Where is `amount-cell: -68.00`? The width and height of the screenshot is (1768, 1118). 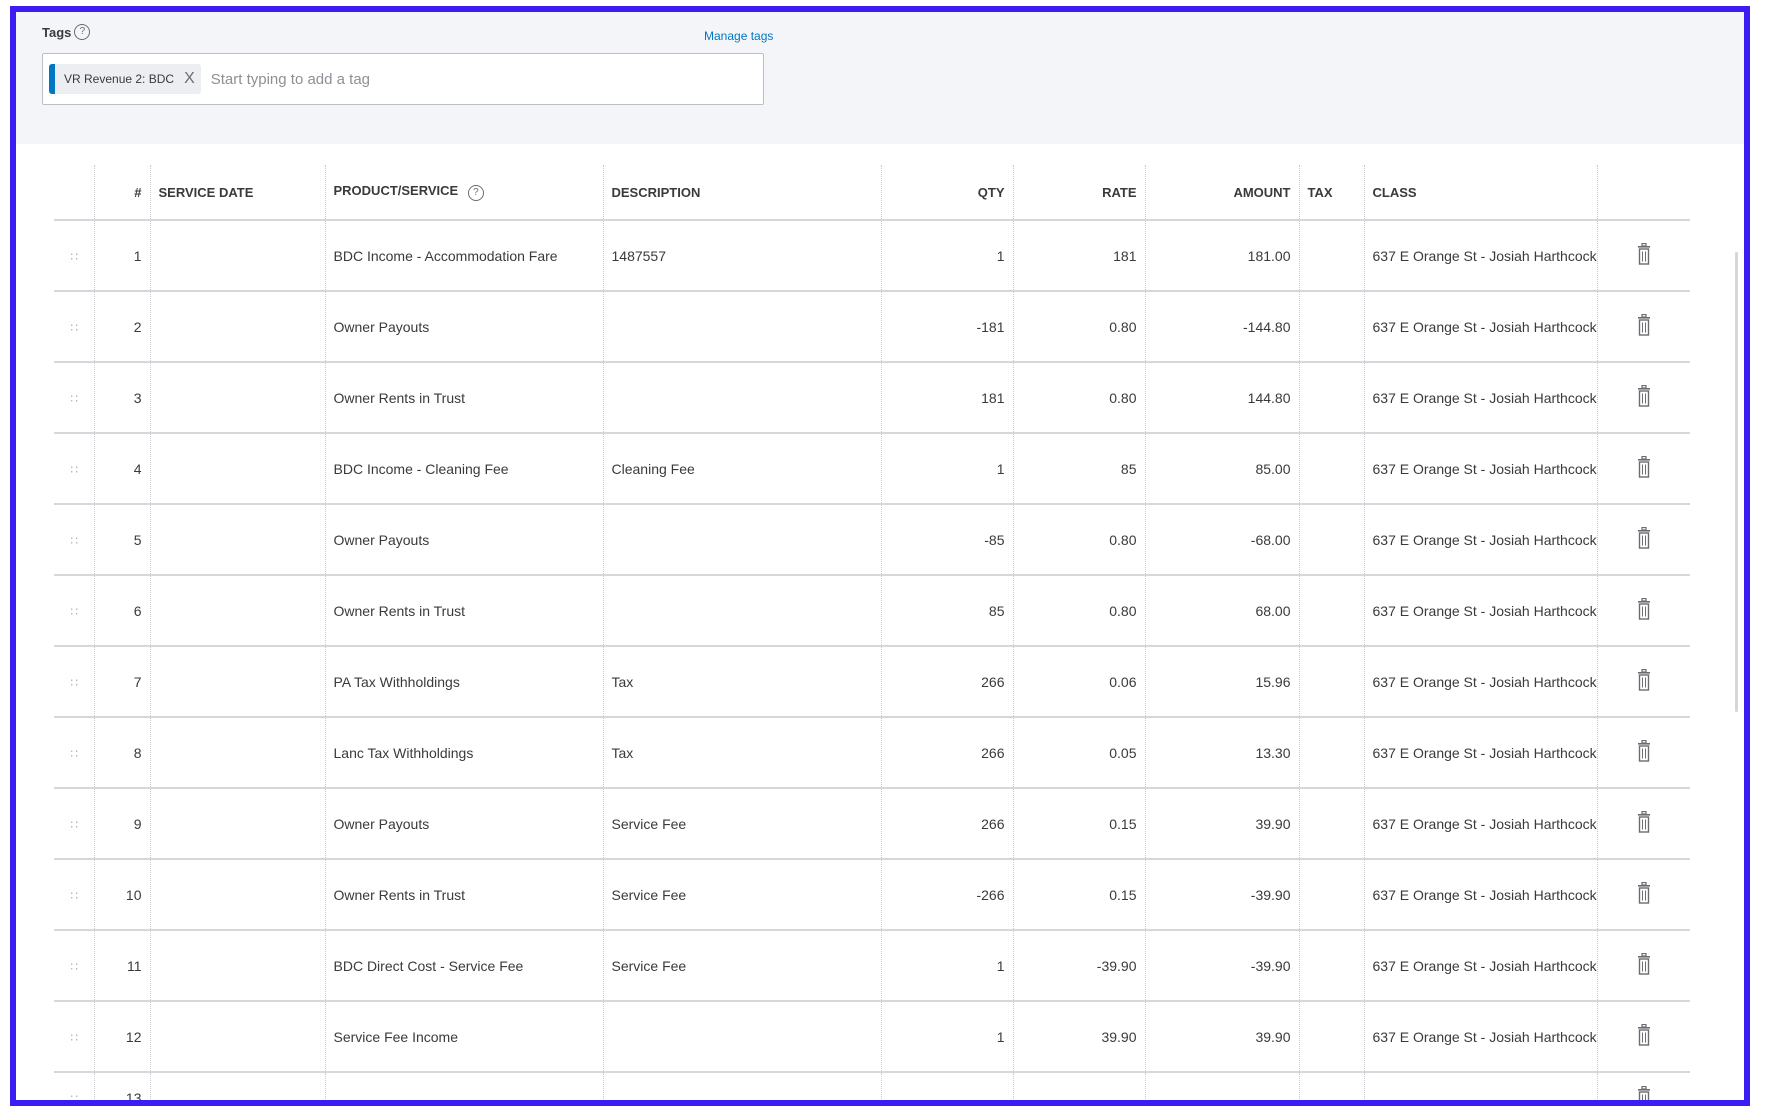 amount-cell: -68.00 is located at coordinates (1222, 540).